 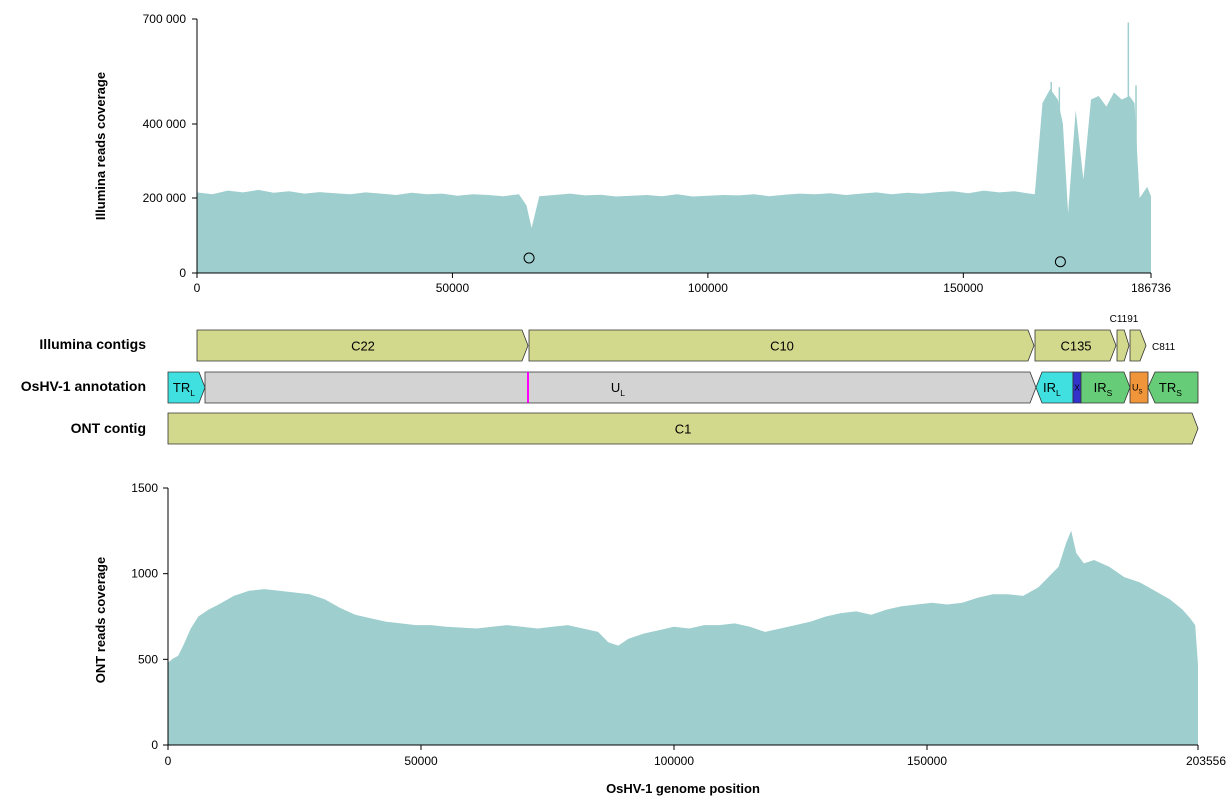 I want to click on ont-x-ticks: 0 50000 100000 150000 203556, so click(x=695, y=756).